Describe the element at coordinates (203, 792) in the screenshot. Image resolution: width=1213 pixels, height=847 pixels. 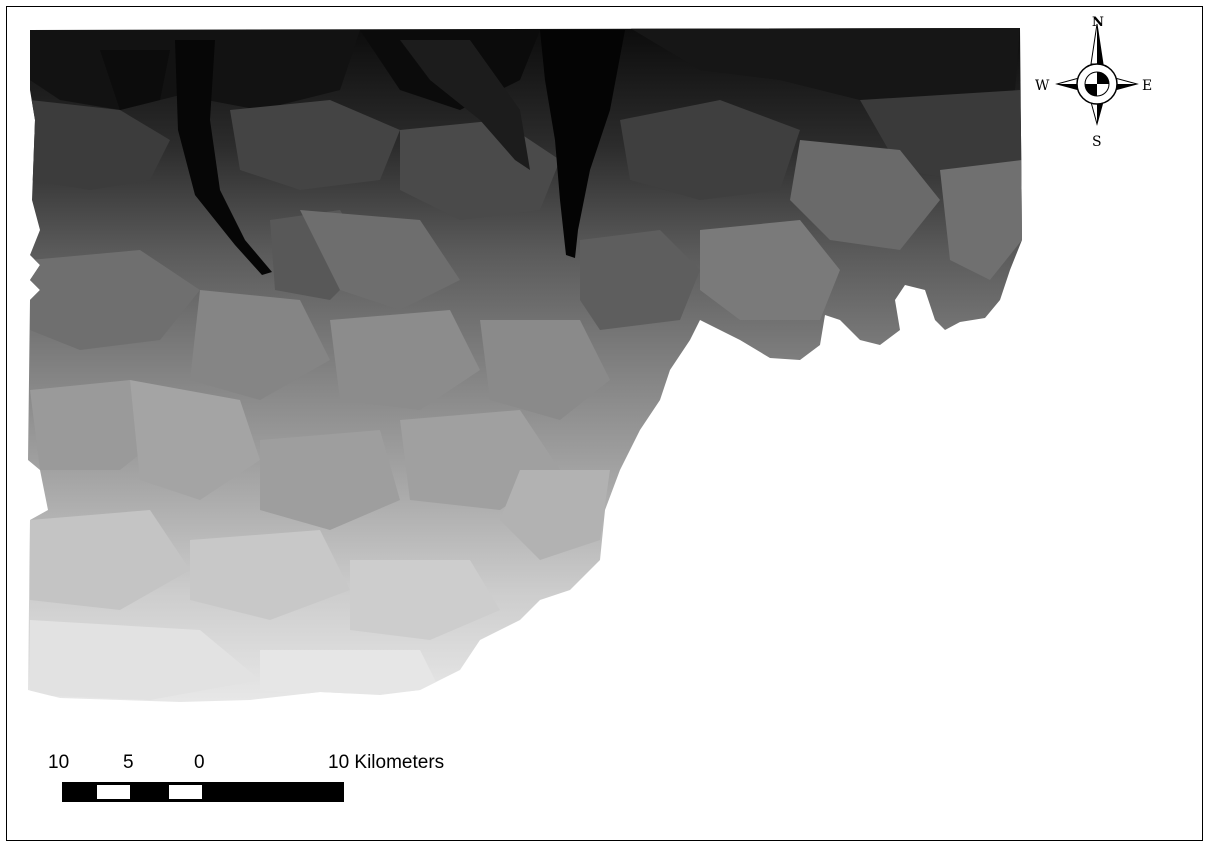
I see `scale-bar-base` at that location.